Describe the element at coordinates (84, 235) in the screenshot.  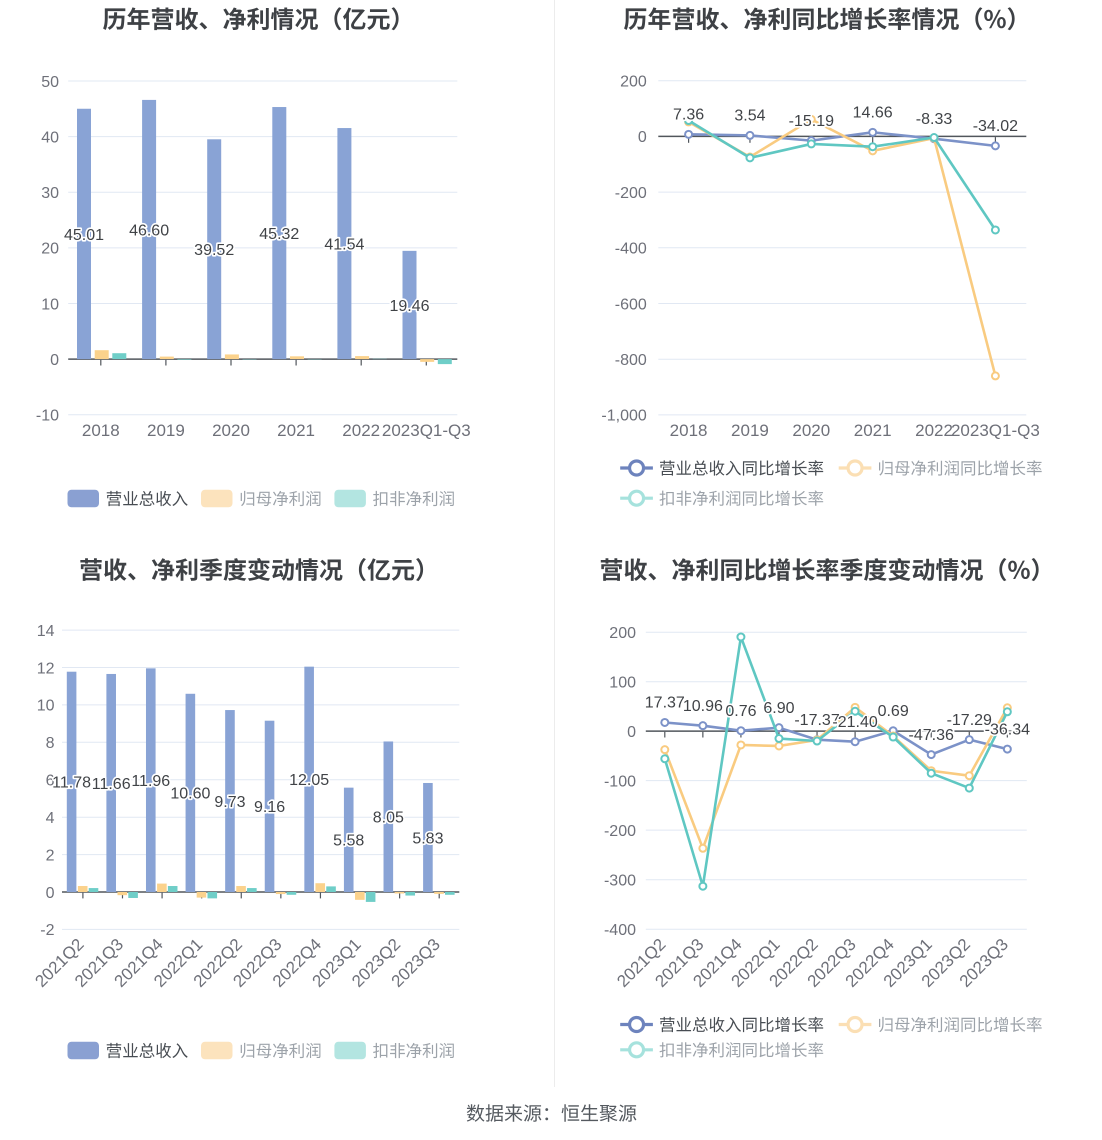
I see `svg-text: 45.01` at that location.